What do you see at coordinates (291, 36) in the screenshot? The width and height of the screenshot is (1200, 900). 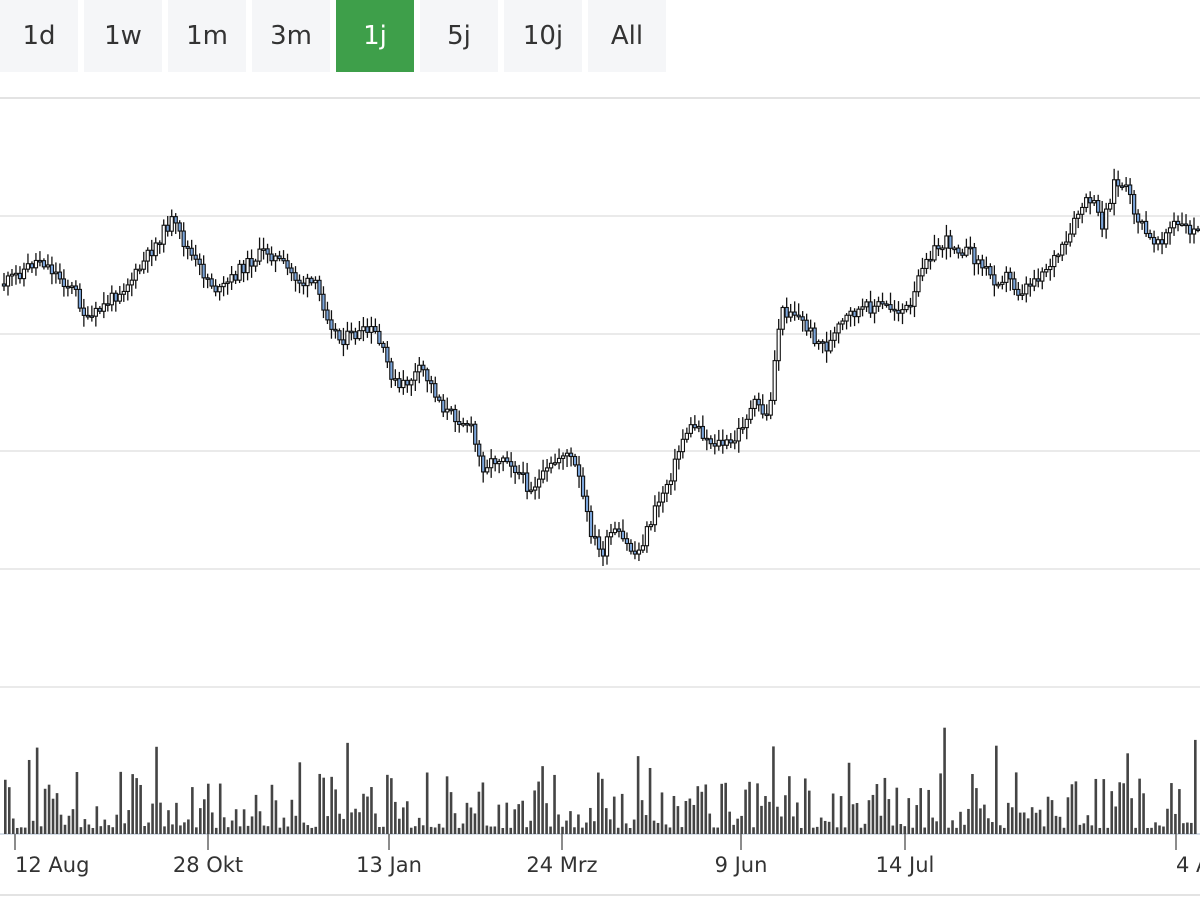 I see `range-button-3m: 3m` at bounding box center [291, 36].